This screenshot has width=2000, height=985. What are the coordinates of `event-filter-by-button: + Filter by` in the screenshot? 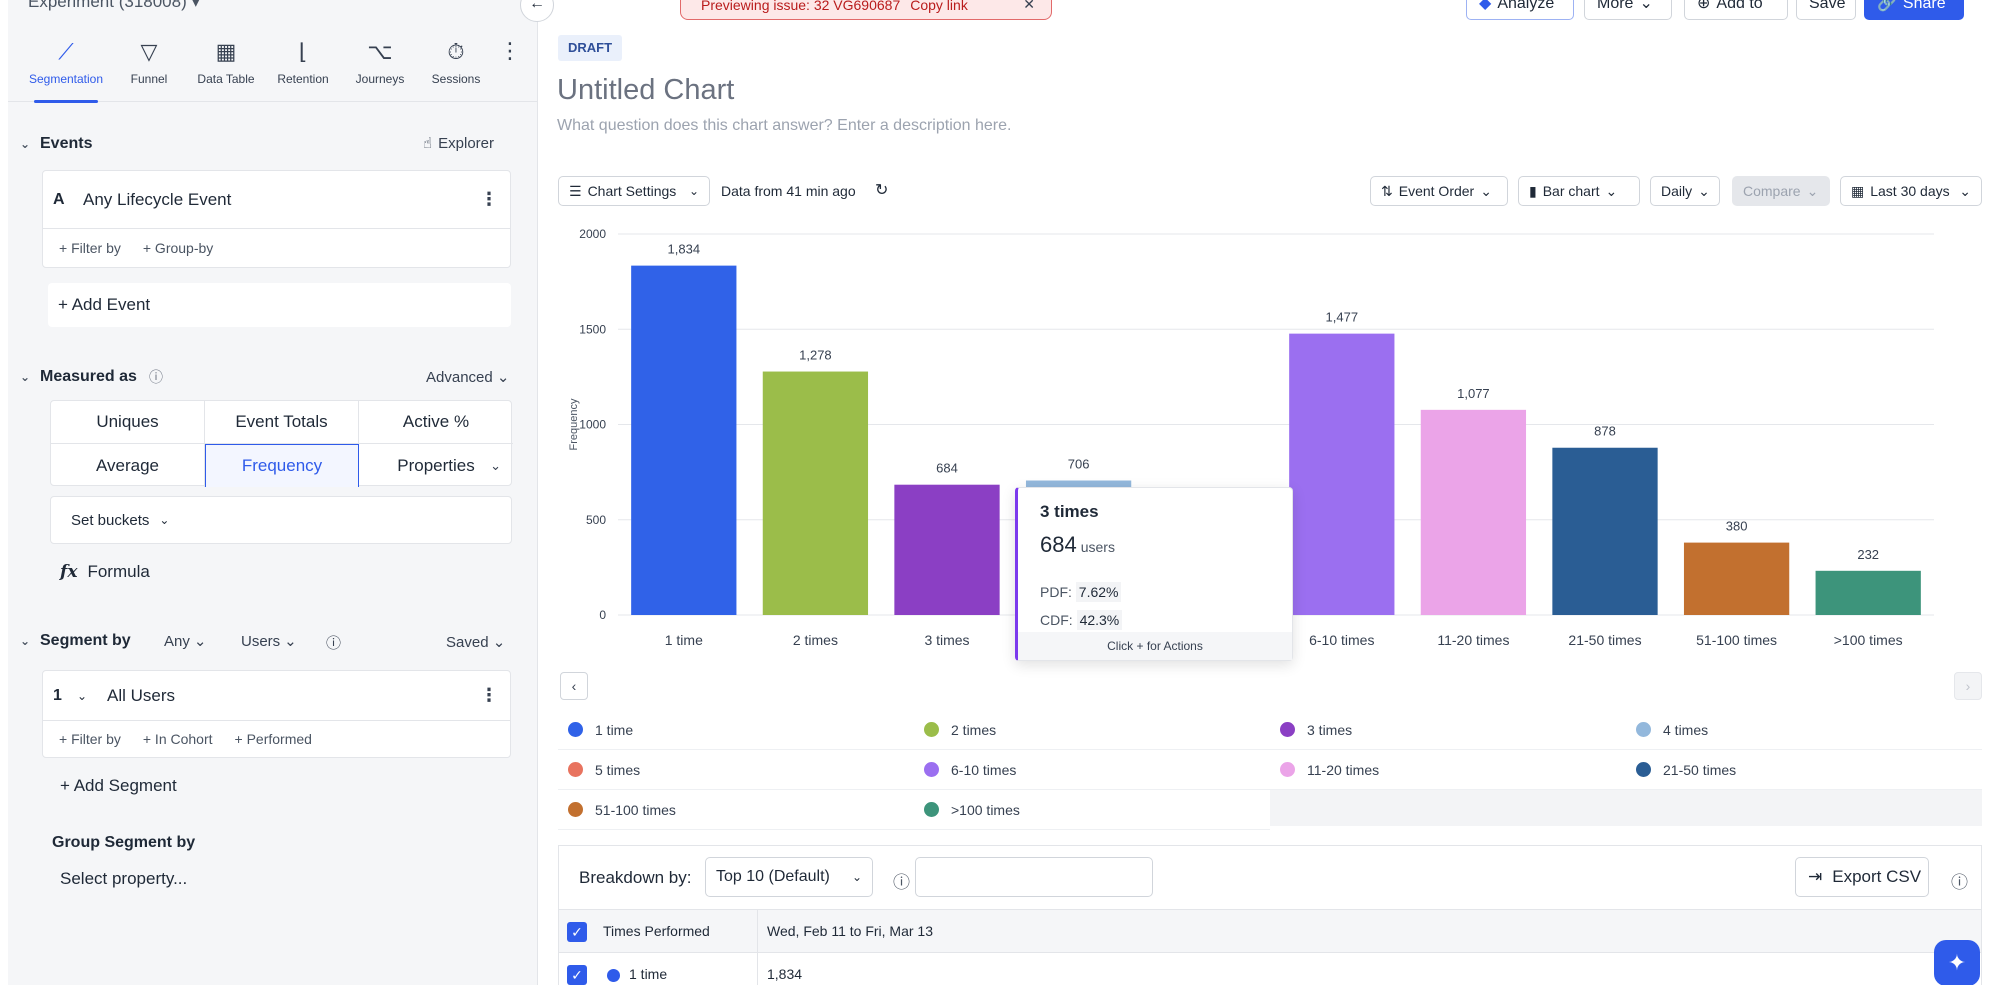 It's located at (90, 248).